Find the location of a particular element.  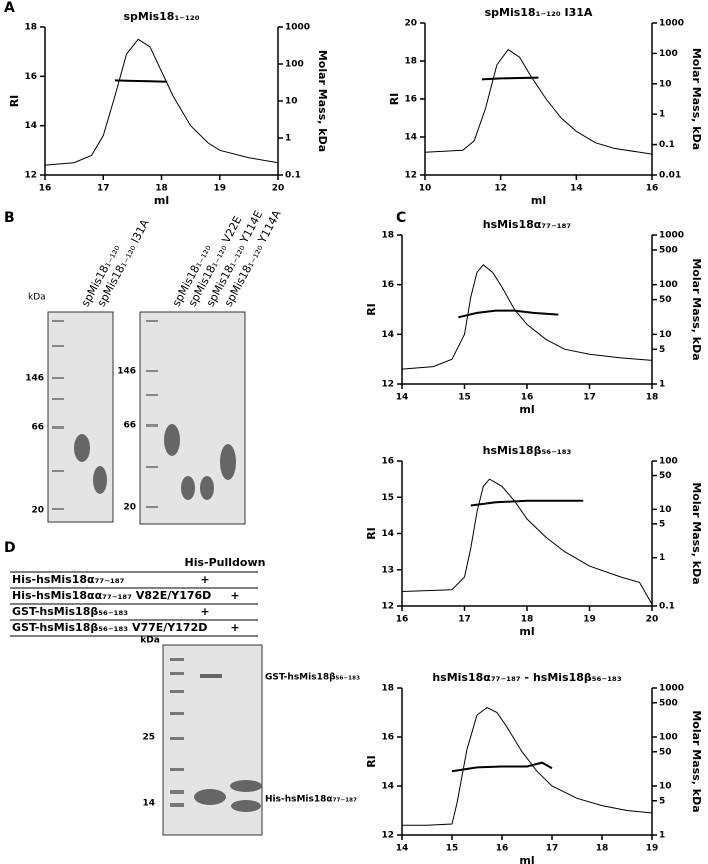

x-tick-label: 15 is located at coordinates (452, 849).